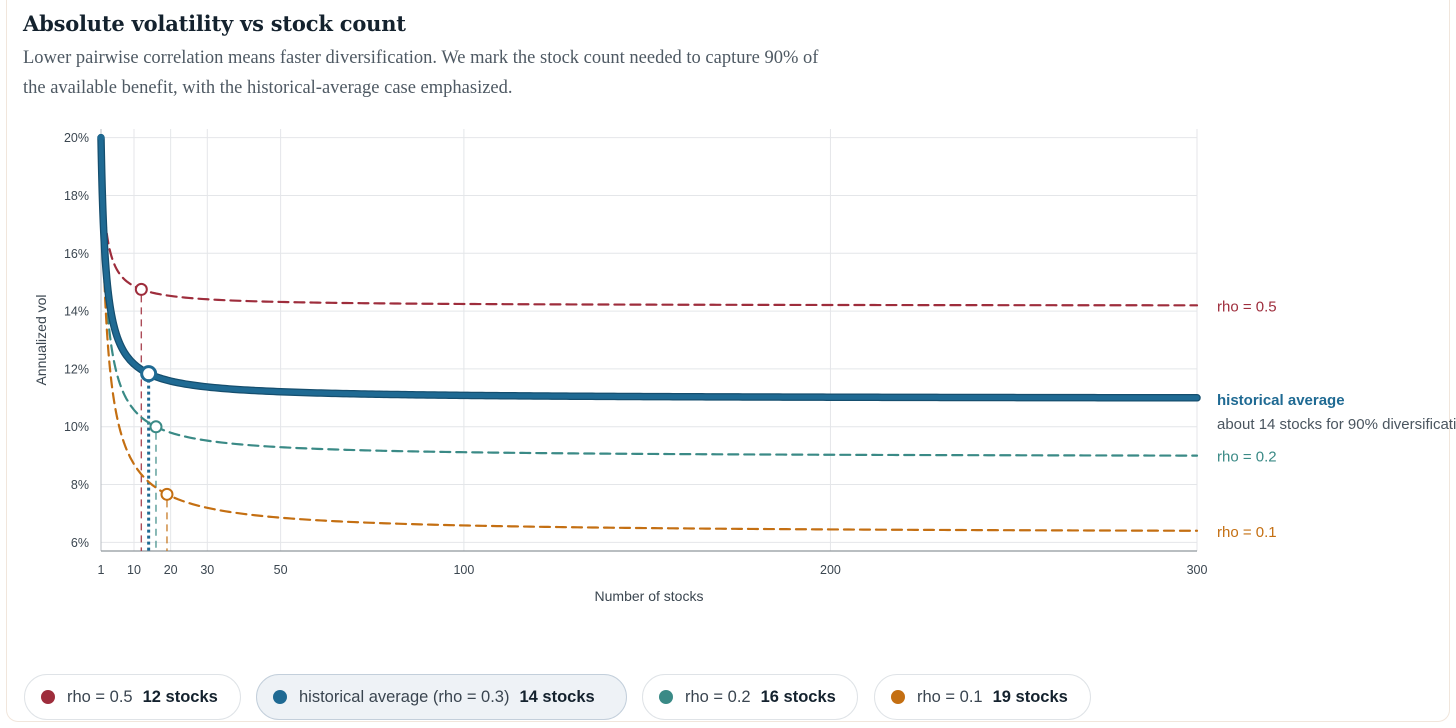 This screenshot has height=728, width=1456. I want to click on x-tick-label: 1, so click(101, 570).